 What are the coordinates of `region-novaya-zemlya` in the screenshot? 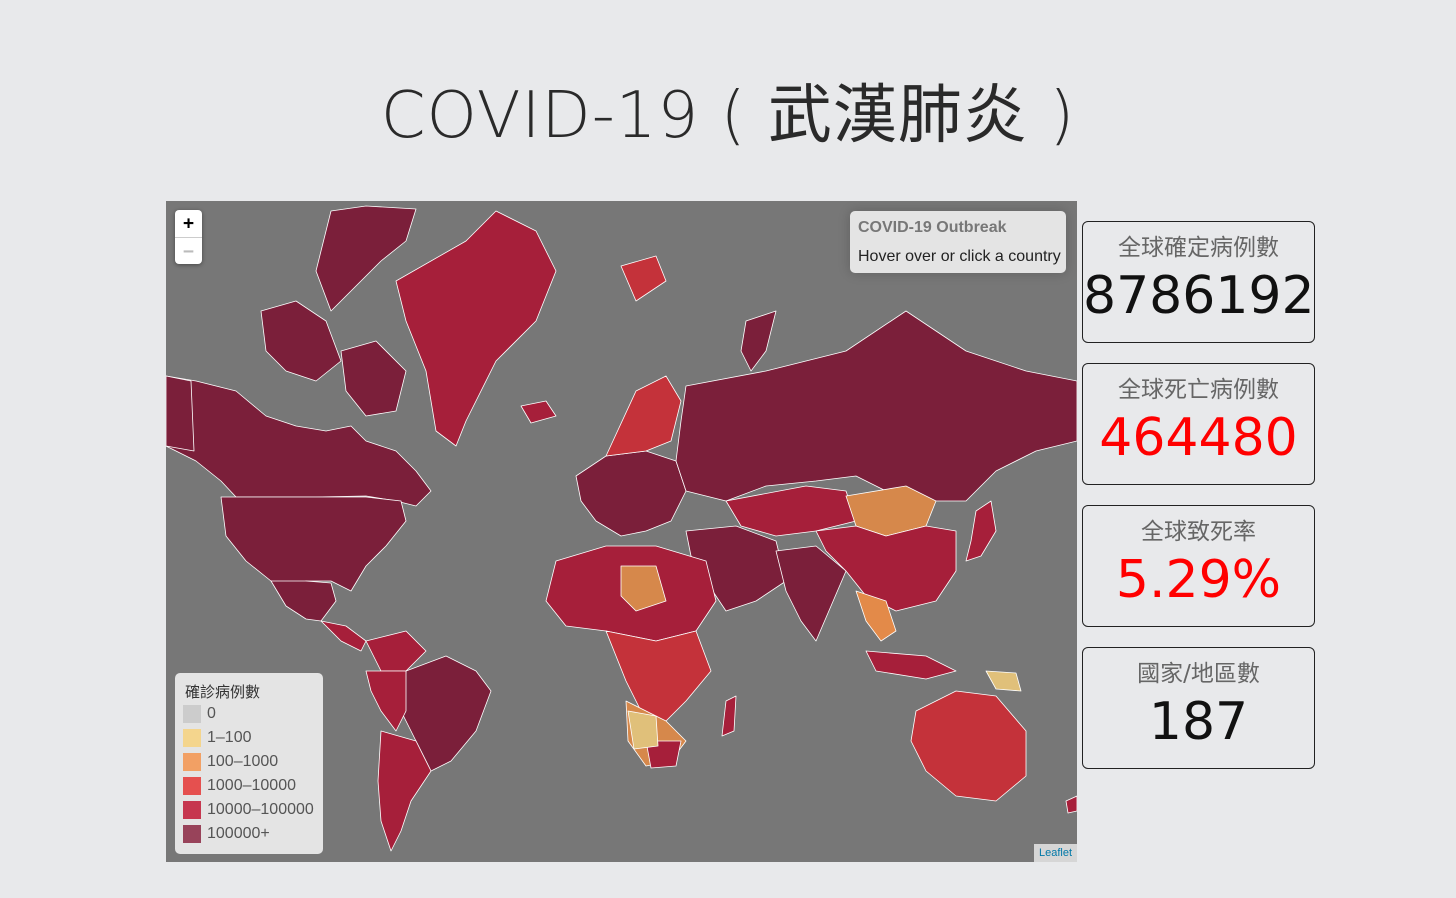 It's located at (758, 341).